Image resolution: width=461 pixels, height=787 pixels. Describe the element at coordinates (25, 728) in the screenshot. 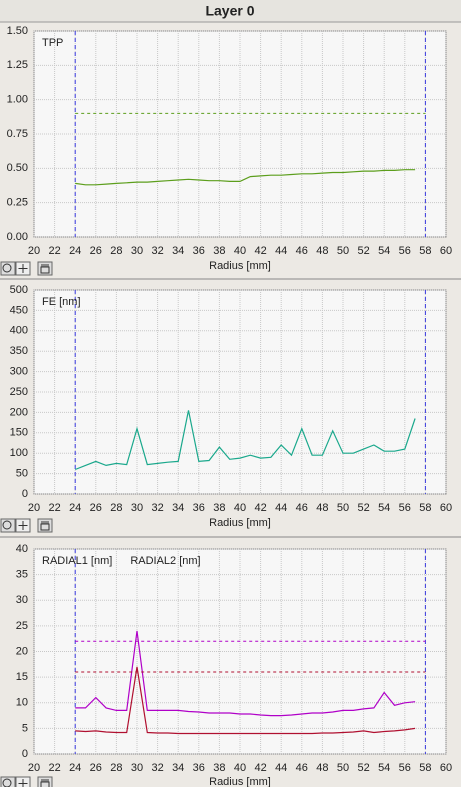

I see `y-tick-label: 5` at that location.